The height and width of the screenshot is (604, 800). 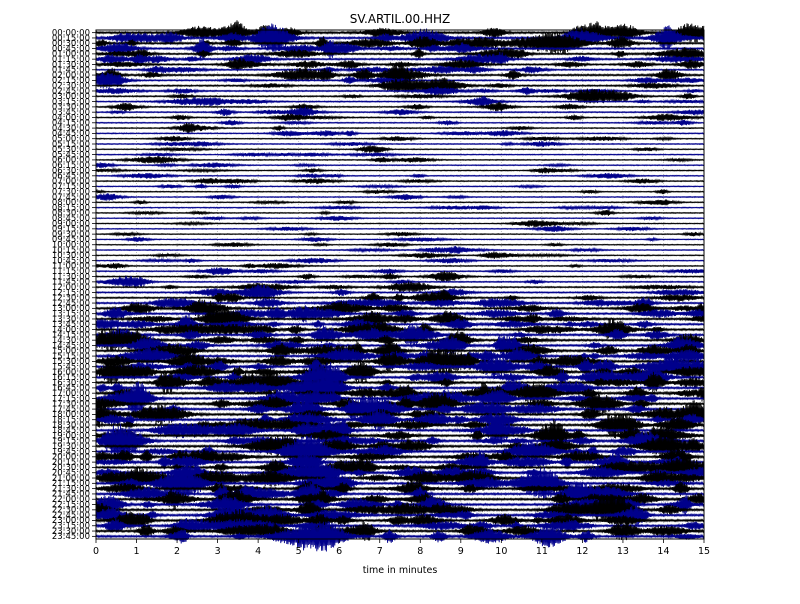 I want to click on y-tick-label: 15:00:00, so click(x=71, y=352).